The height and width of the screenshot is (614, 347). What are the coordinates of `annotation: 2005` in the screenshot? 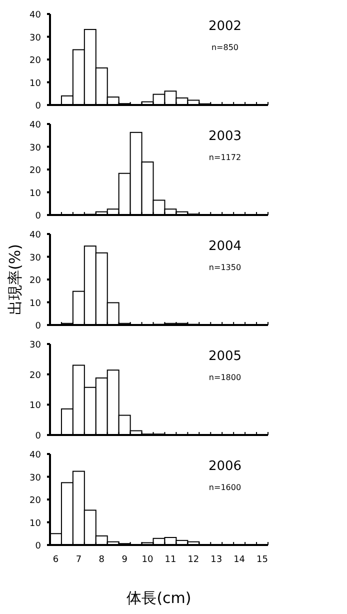 It's located at (225, 356).